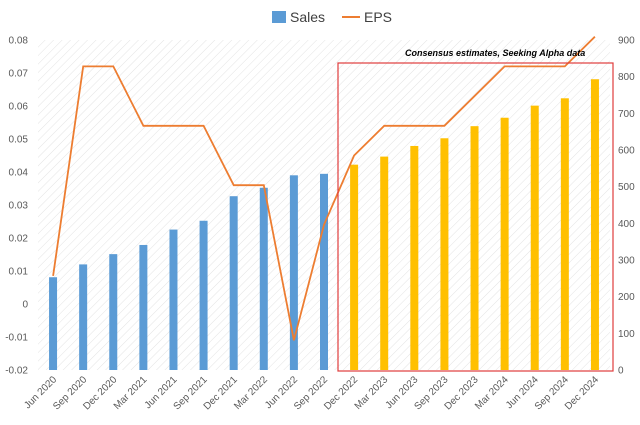 Image resolution: width=640 pixels, height=425 pixels. I want to click on y-right-tick-label: 700, so click(626, 114).